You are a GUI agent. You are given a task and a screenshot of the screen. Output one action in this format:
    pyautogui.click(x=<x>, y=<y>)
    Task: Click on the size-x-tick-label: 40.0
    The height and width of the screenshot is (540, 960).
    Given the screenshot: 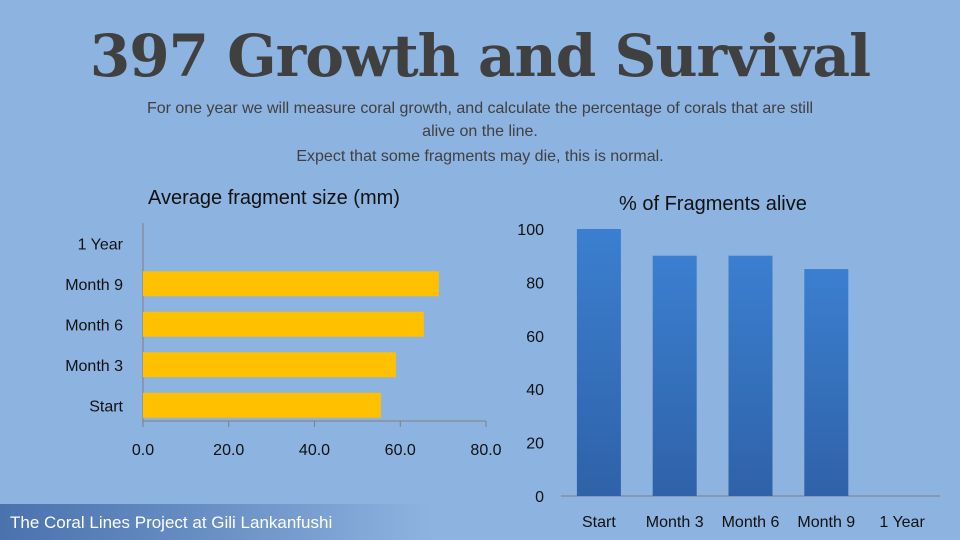 What is the action you would take?
    pyautogui.click(x=314, y=450)
    